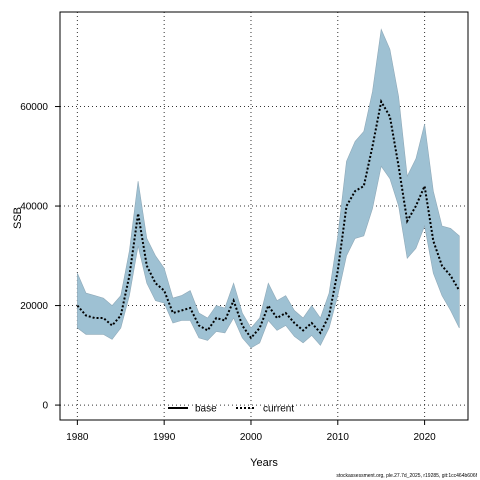  Describe the element at coordinates (424, 437) in the screenshot. I see `x-tick-label: 2020` at that location.